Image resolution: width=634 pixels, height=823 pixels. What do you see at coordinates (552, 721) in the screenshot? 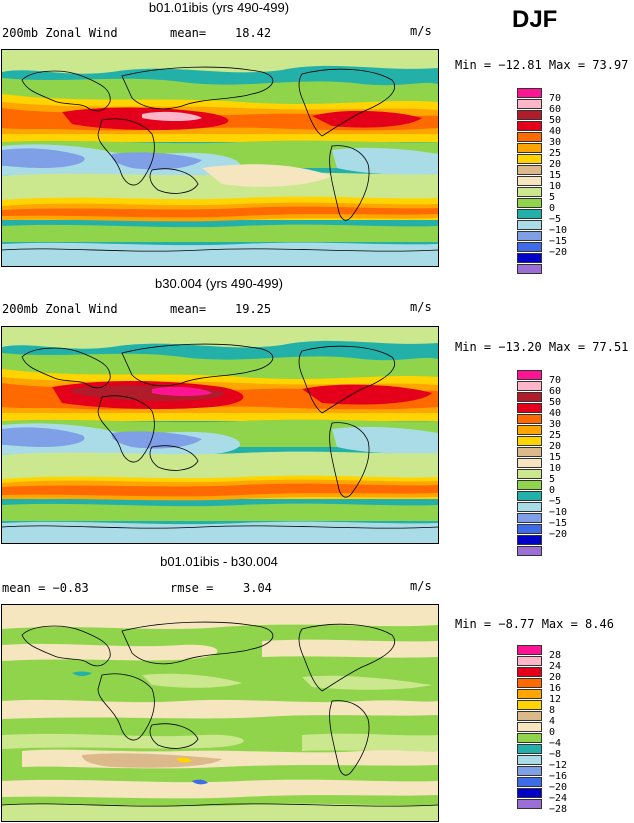
I see `colorbar-level-label: 4` at bounding box center [552, 721].